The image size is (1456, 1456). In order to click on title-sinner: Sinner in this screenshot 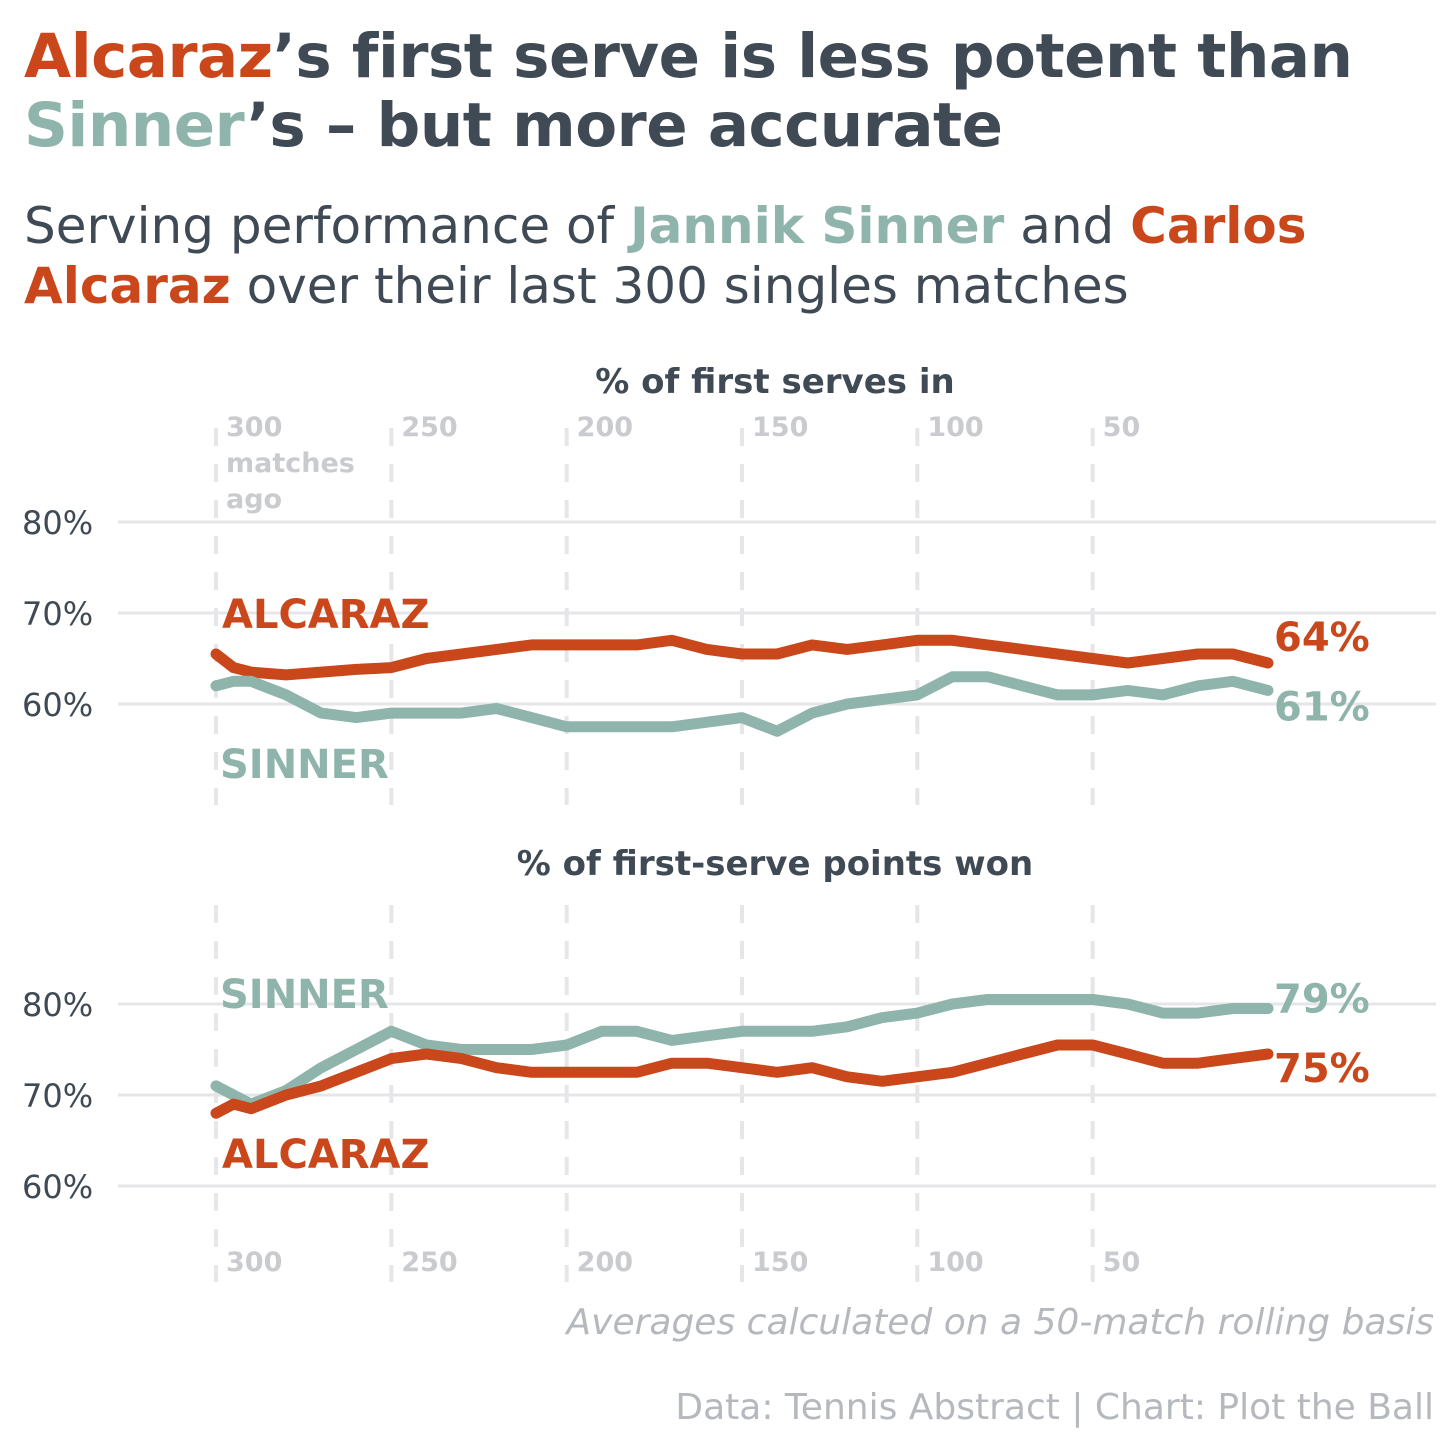, I will do `click(135, 125)`.